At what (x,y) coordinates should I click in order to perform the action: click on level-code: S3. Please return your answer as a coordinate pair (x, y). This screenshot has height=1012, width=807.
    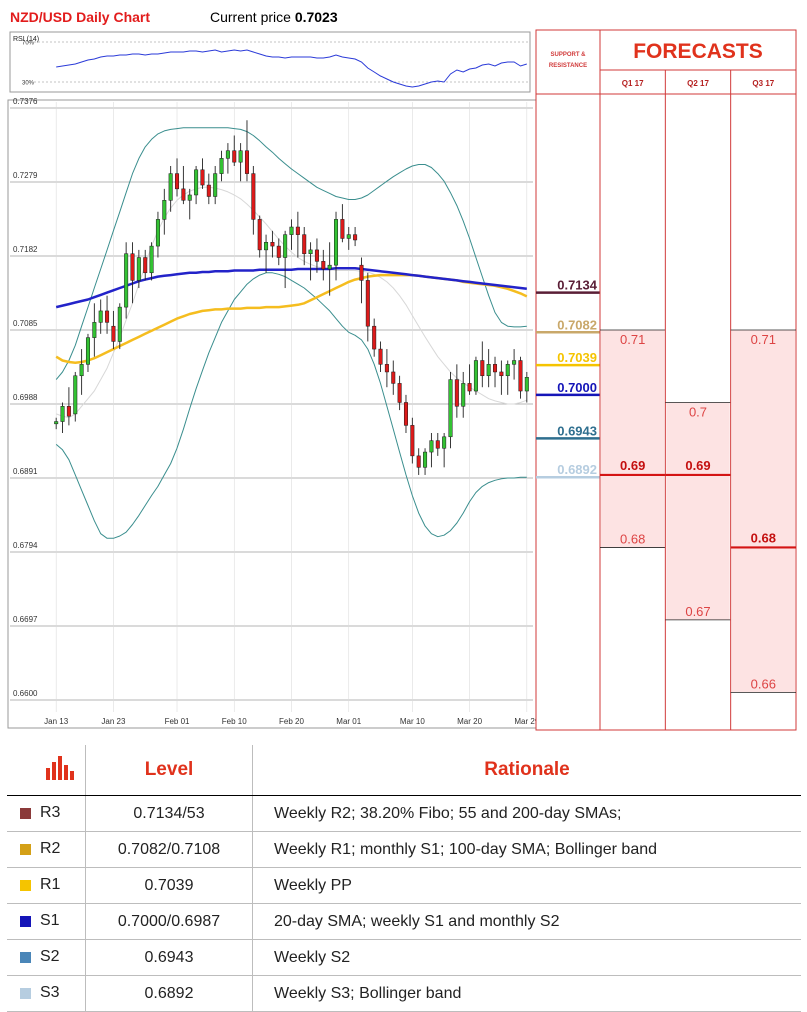
    Looking at the image, I should click on (50, 993).